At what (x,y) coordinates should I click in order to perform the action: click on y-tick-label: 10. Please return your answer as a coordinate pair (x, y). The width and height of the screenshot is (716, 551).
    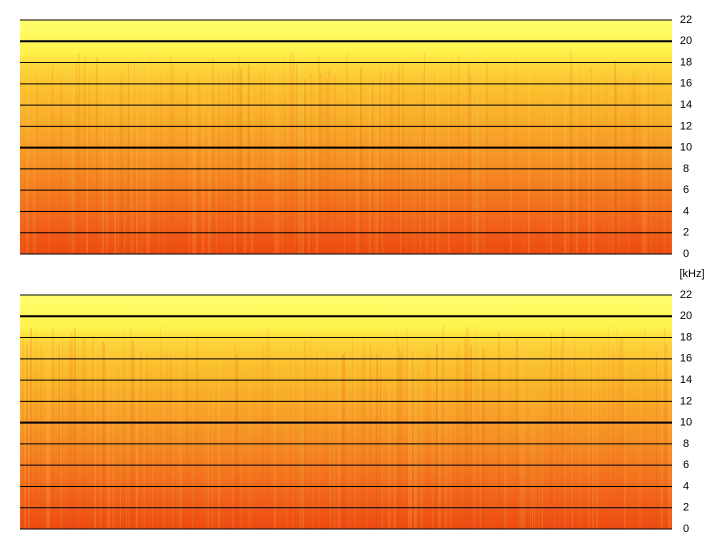
    Looking at the image, I should click on (686, 423).